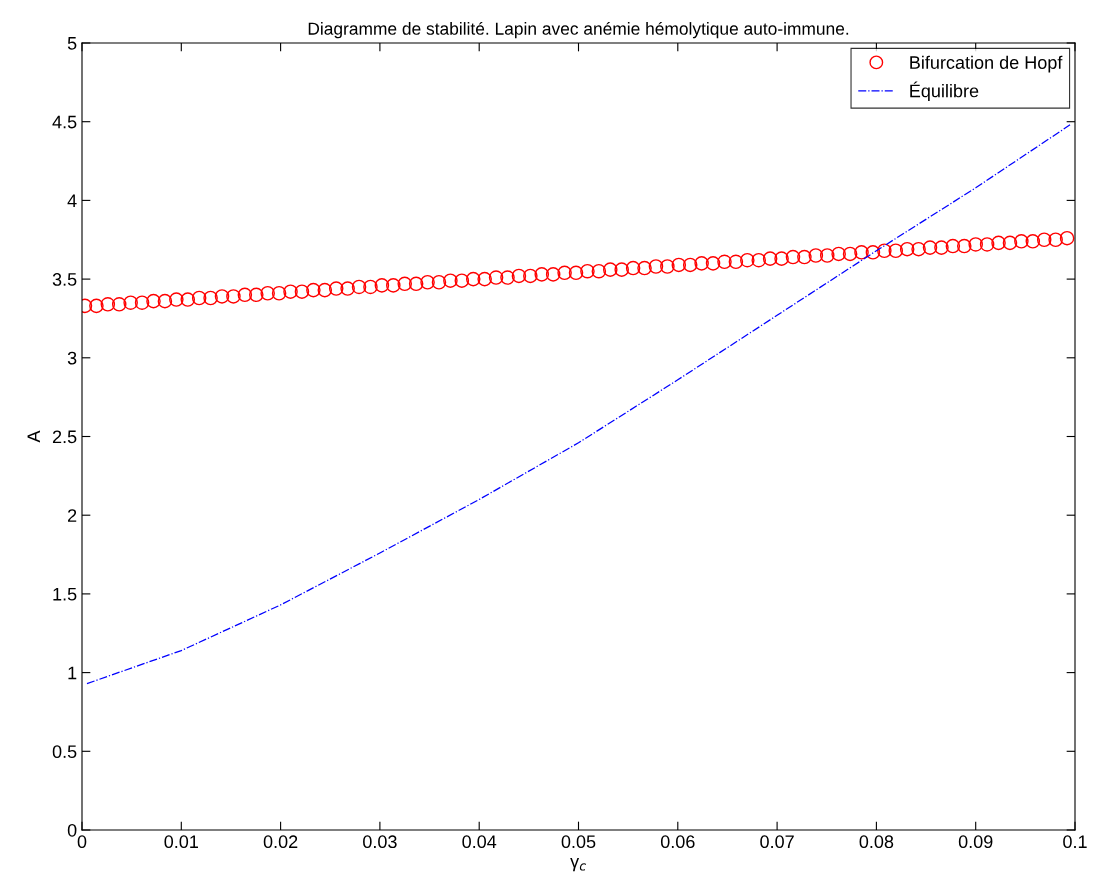 Image resolution: width=1095 pixels, height=895 pixels. What do you see at coordinates (677, 842) in the screenshot?
I see `x-tick-label: 0.06` at bounding box center [677, 842].